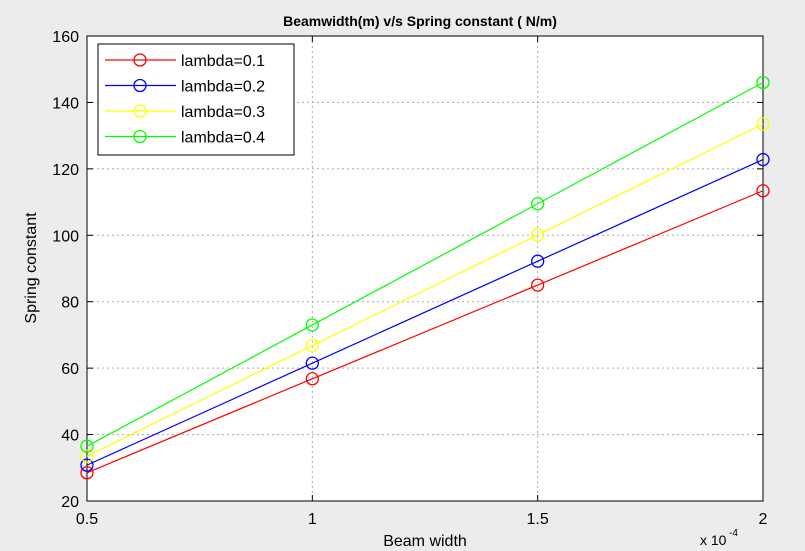 This screenshot has width=805, height=551. I want to click on legend-entry: lambda=0.1, so click(185, 61).